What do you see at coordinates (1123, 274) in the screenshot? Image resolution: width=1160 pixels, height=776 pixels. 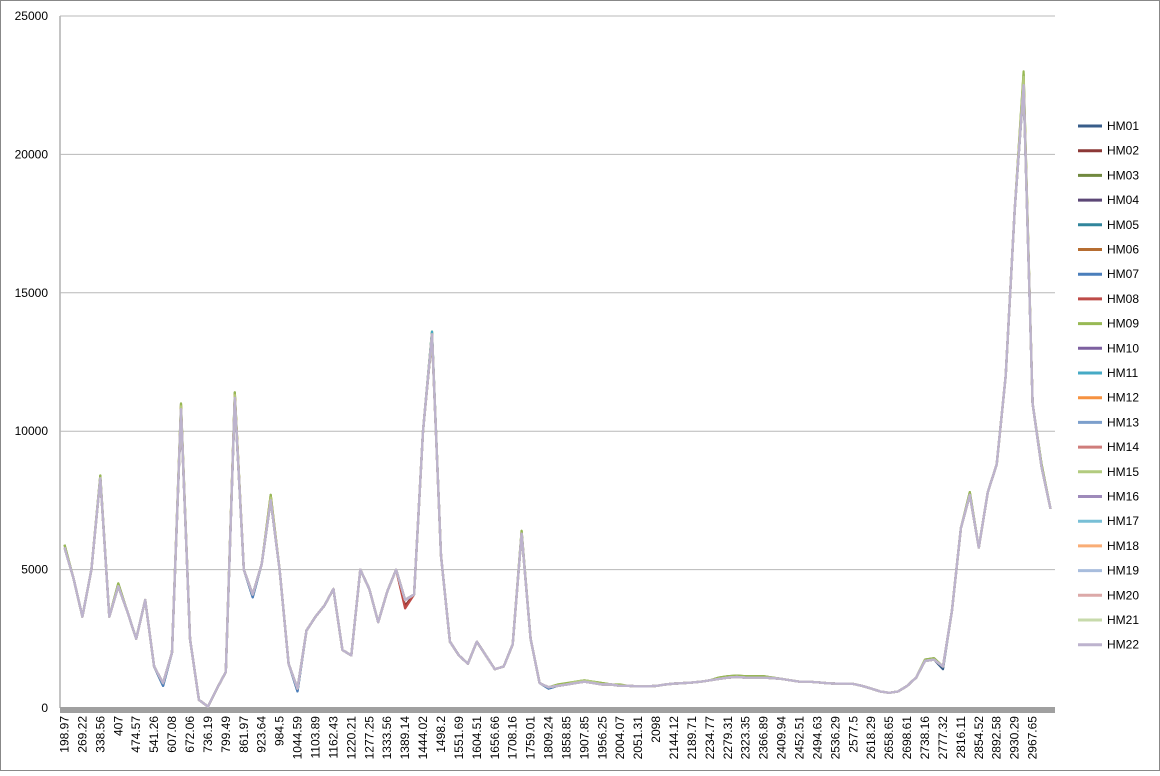 I see `legend-label: HM07` at bounding box center [1123, 274].